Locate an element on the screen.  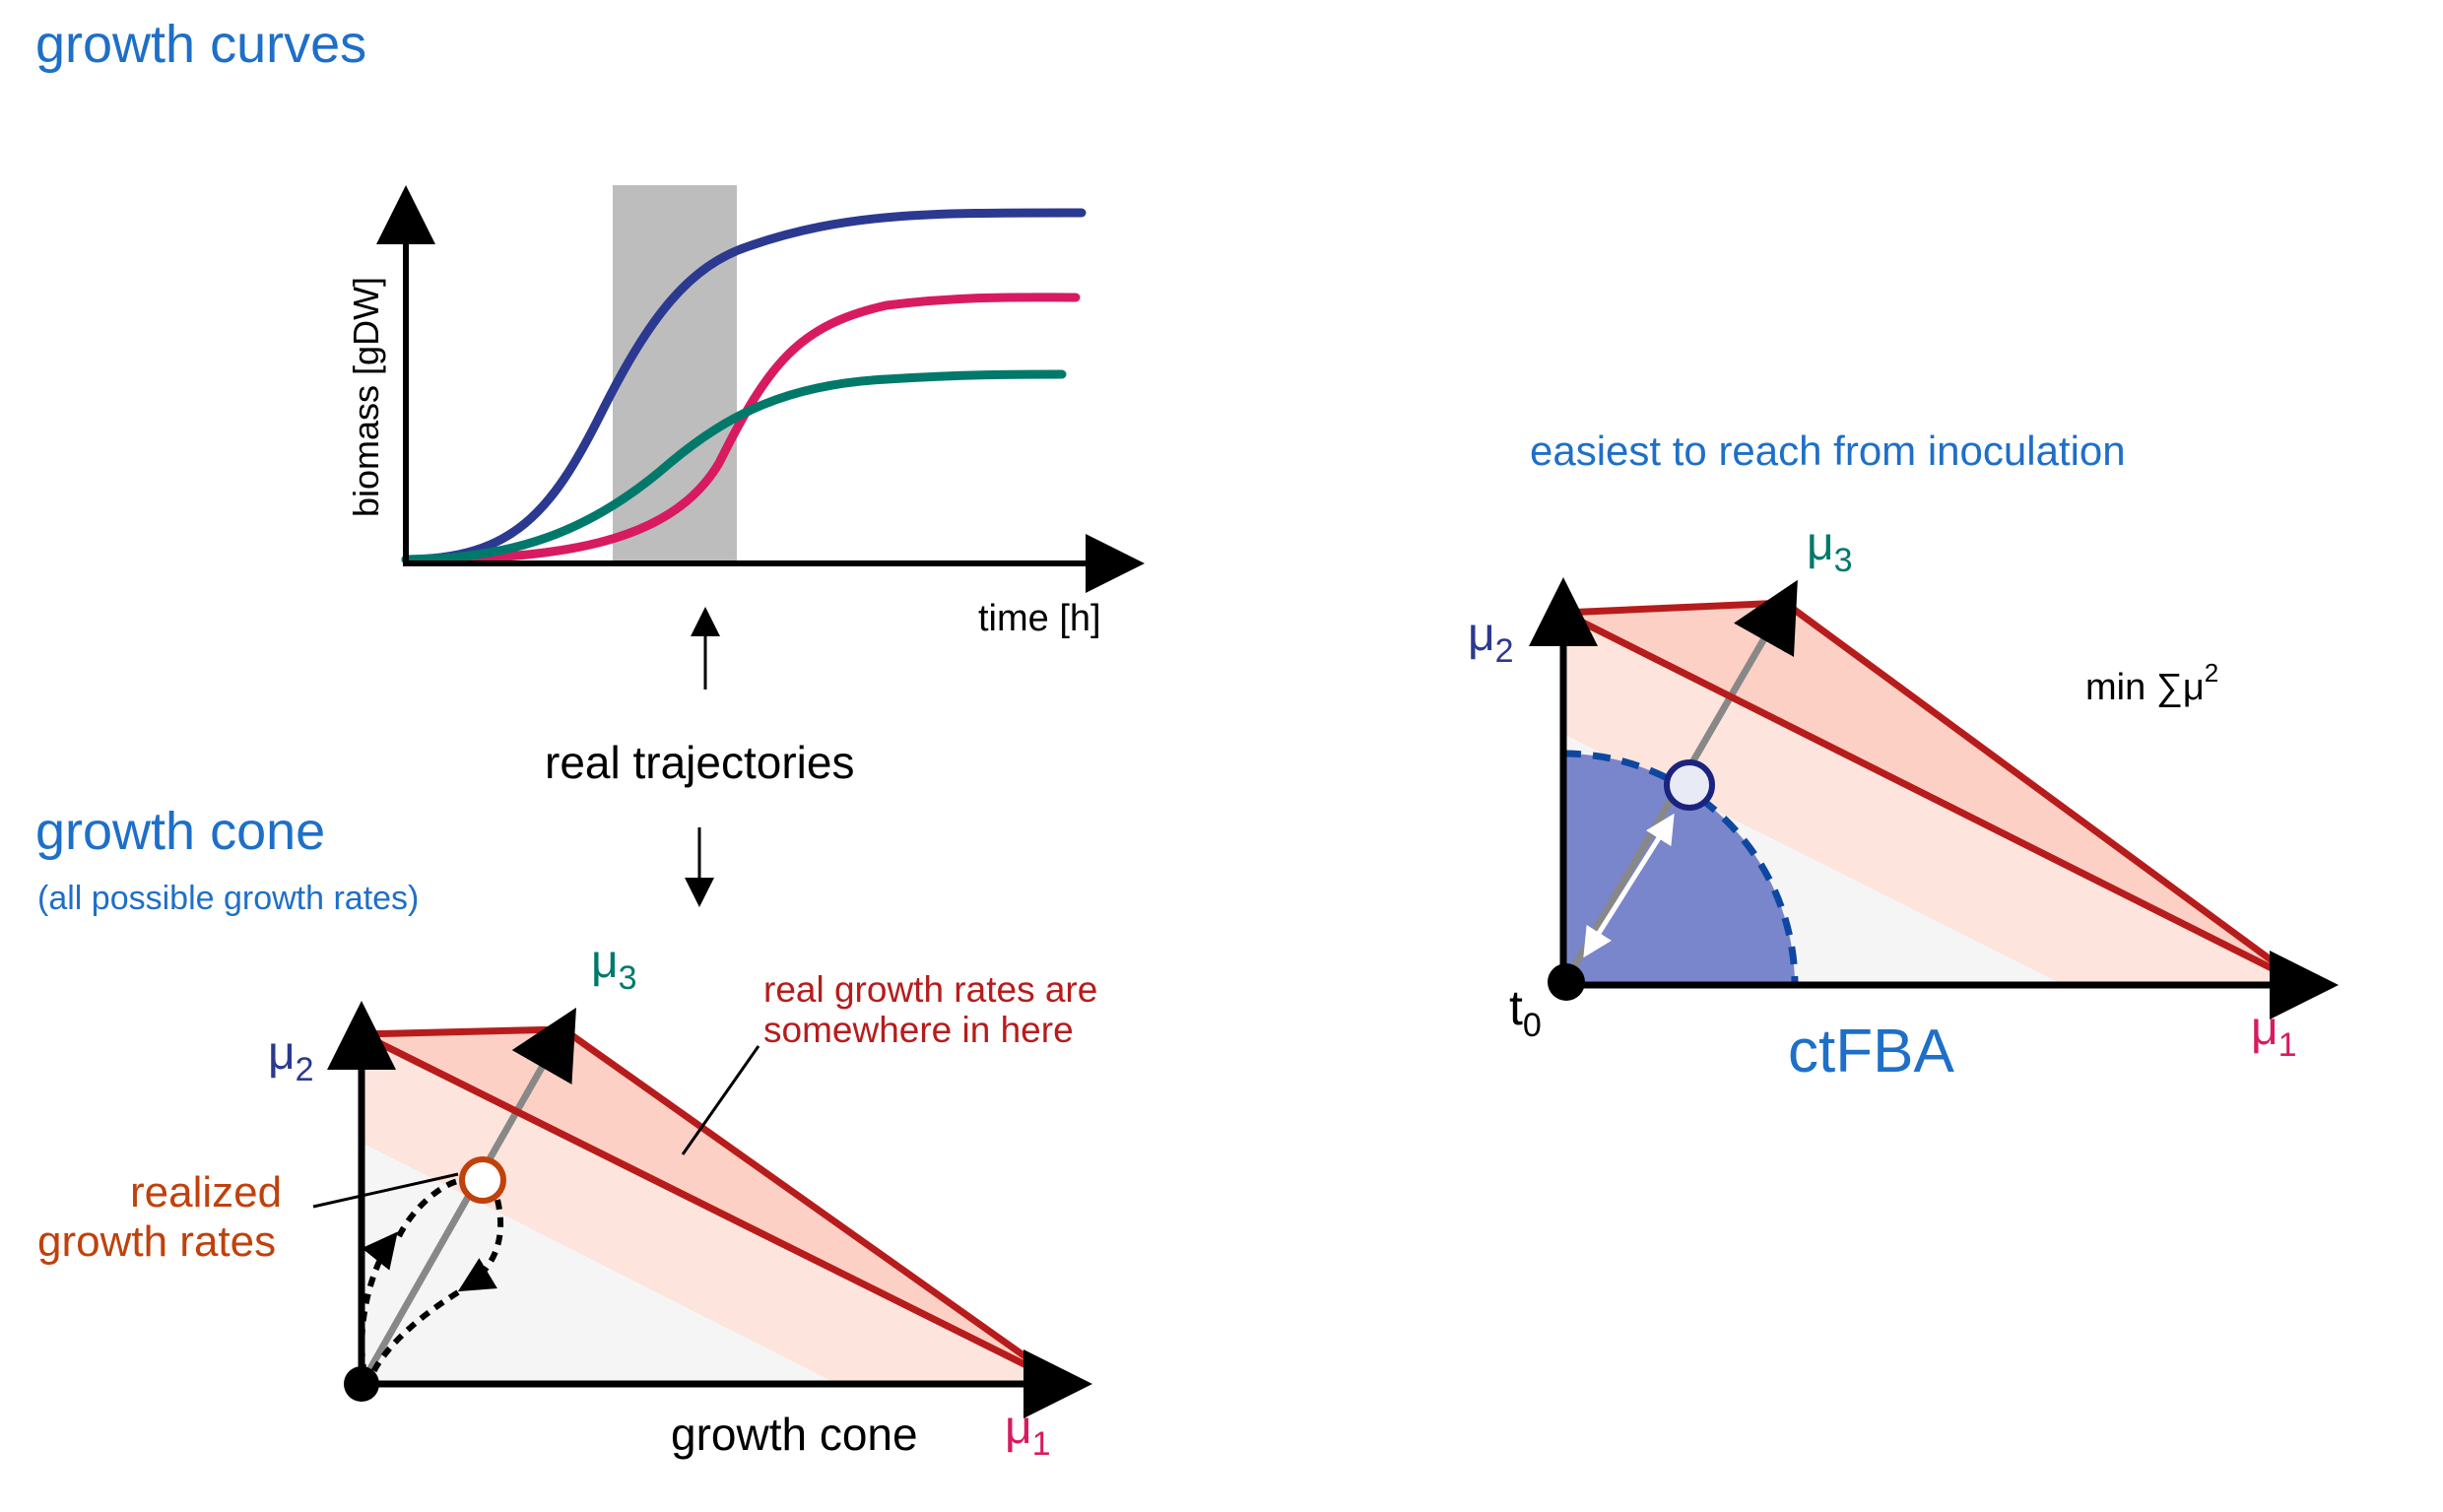
label-mu2-right: μ2 is located at coordinates (1491, 639).